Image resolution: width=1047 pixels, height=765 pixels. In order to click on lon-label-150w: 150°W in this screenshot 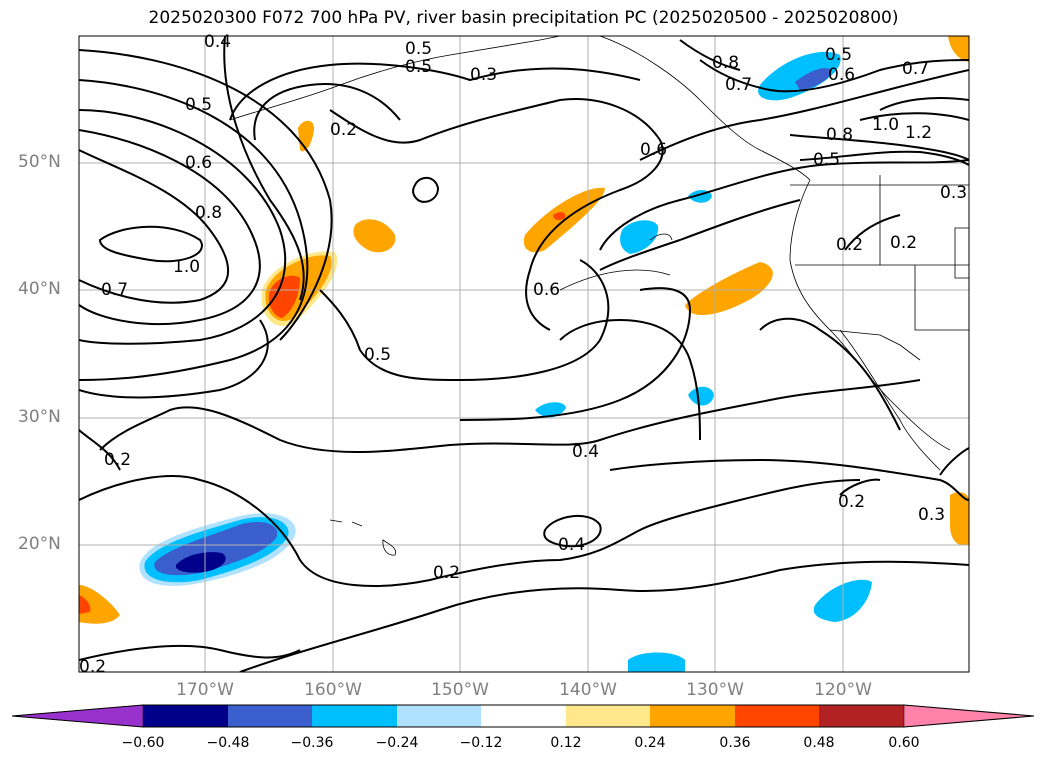, I will do `click(460, 690)`.